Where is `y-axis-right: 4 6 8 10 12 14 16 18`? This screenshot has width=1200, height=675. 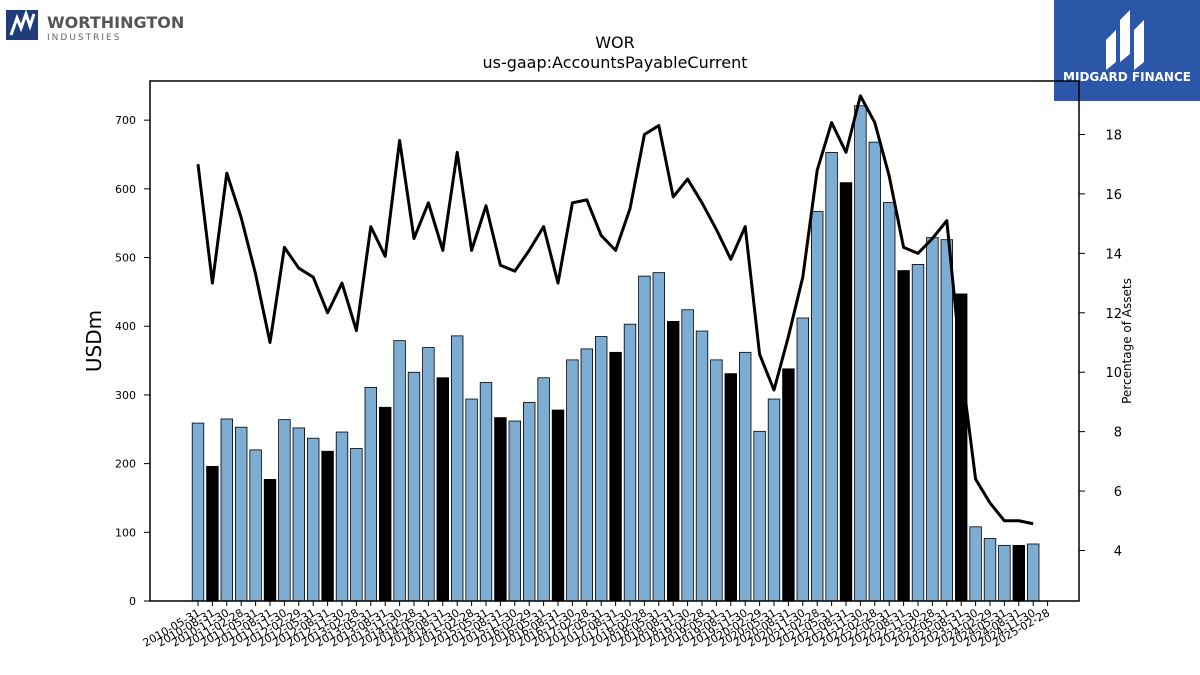 y-axis-right: 4 6 8 10 12 14 16 18 is located at coordinates (1100, 343).